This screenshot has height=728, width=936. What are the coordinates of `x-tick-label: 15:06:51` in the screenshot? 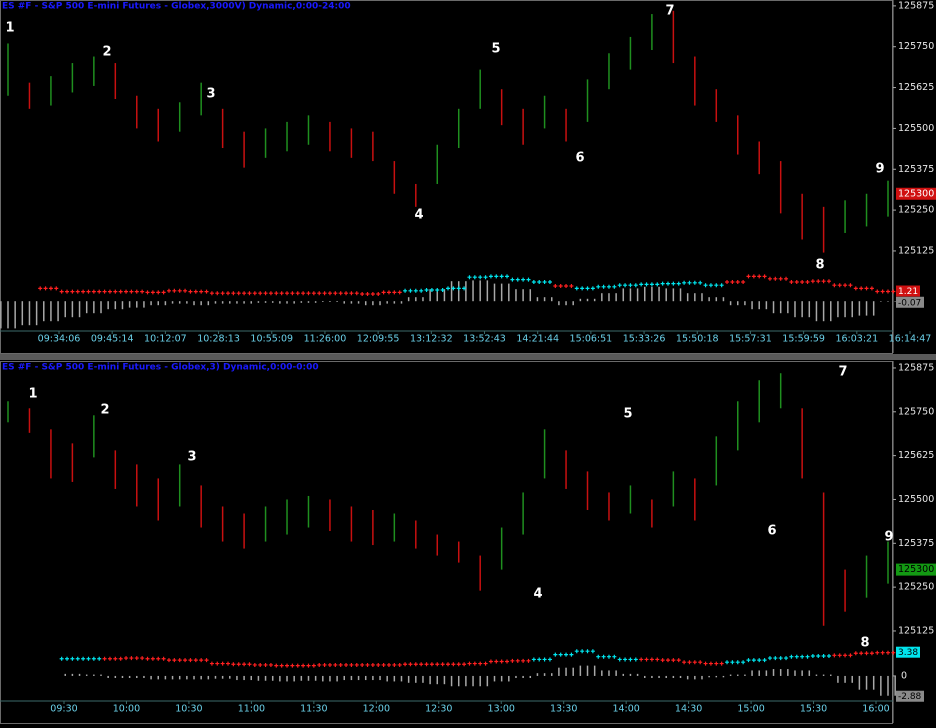 It's located at (591, 339).